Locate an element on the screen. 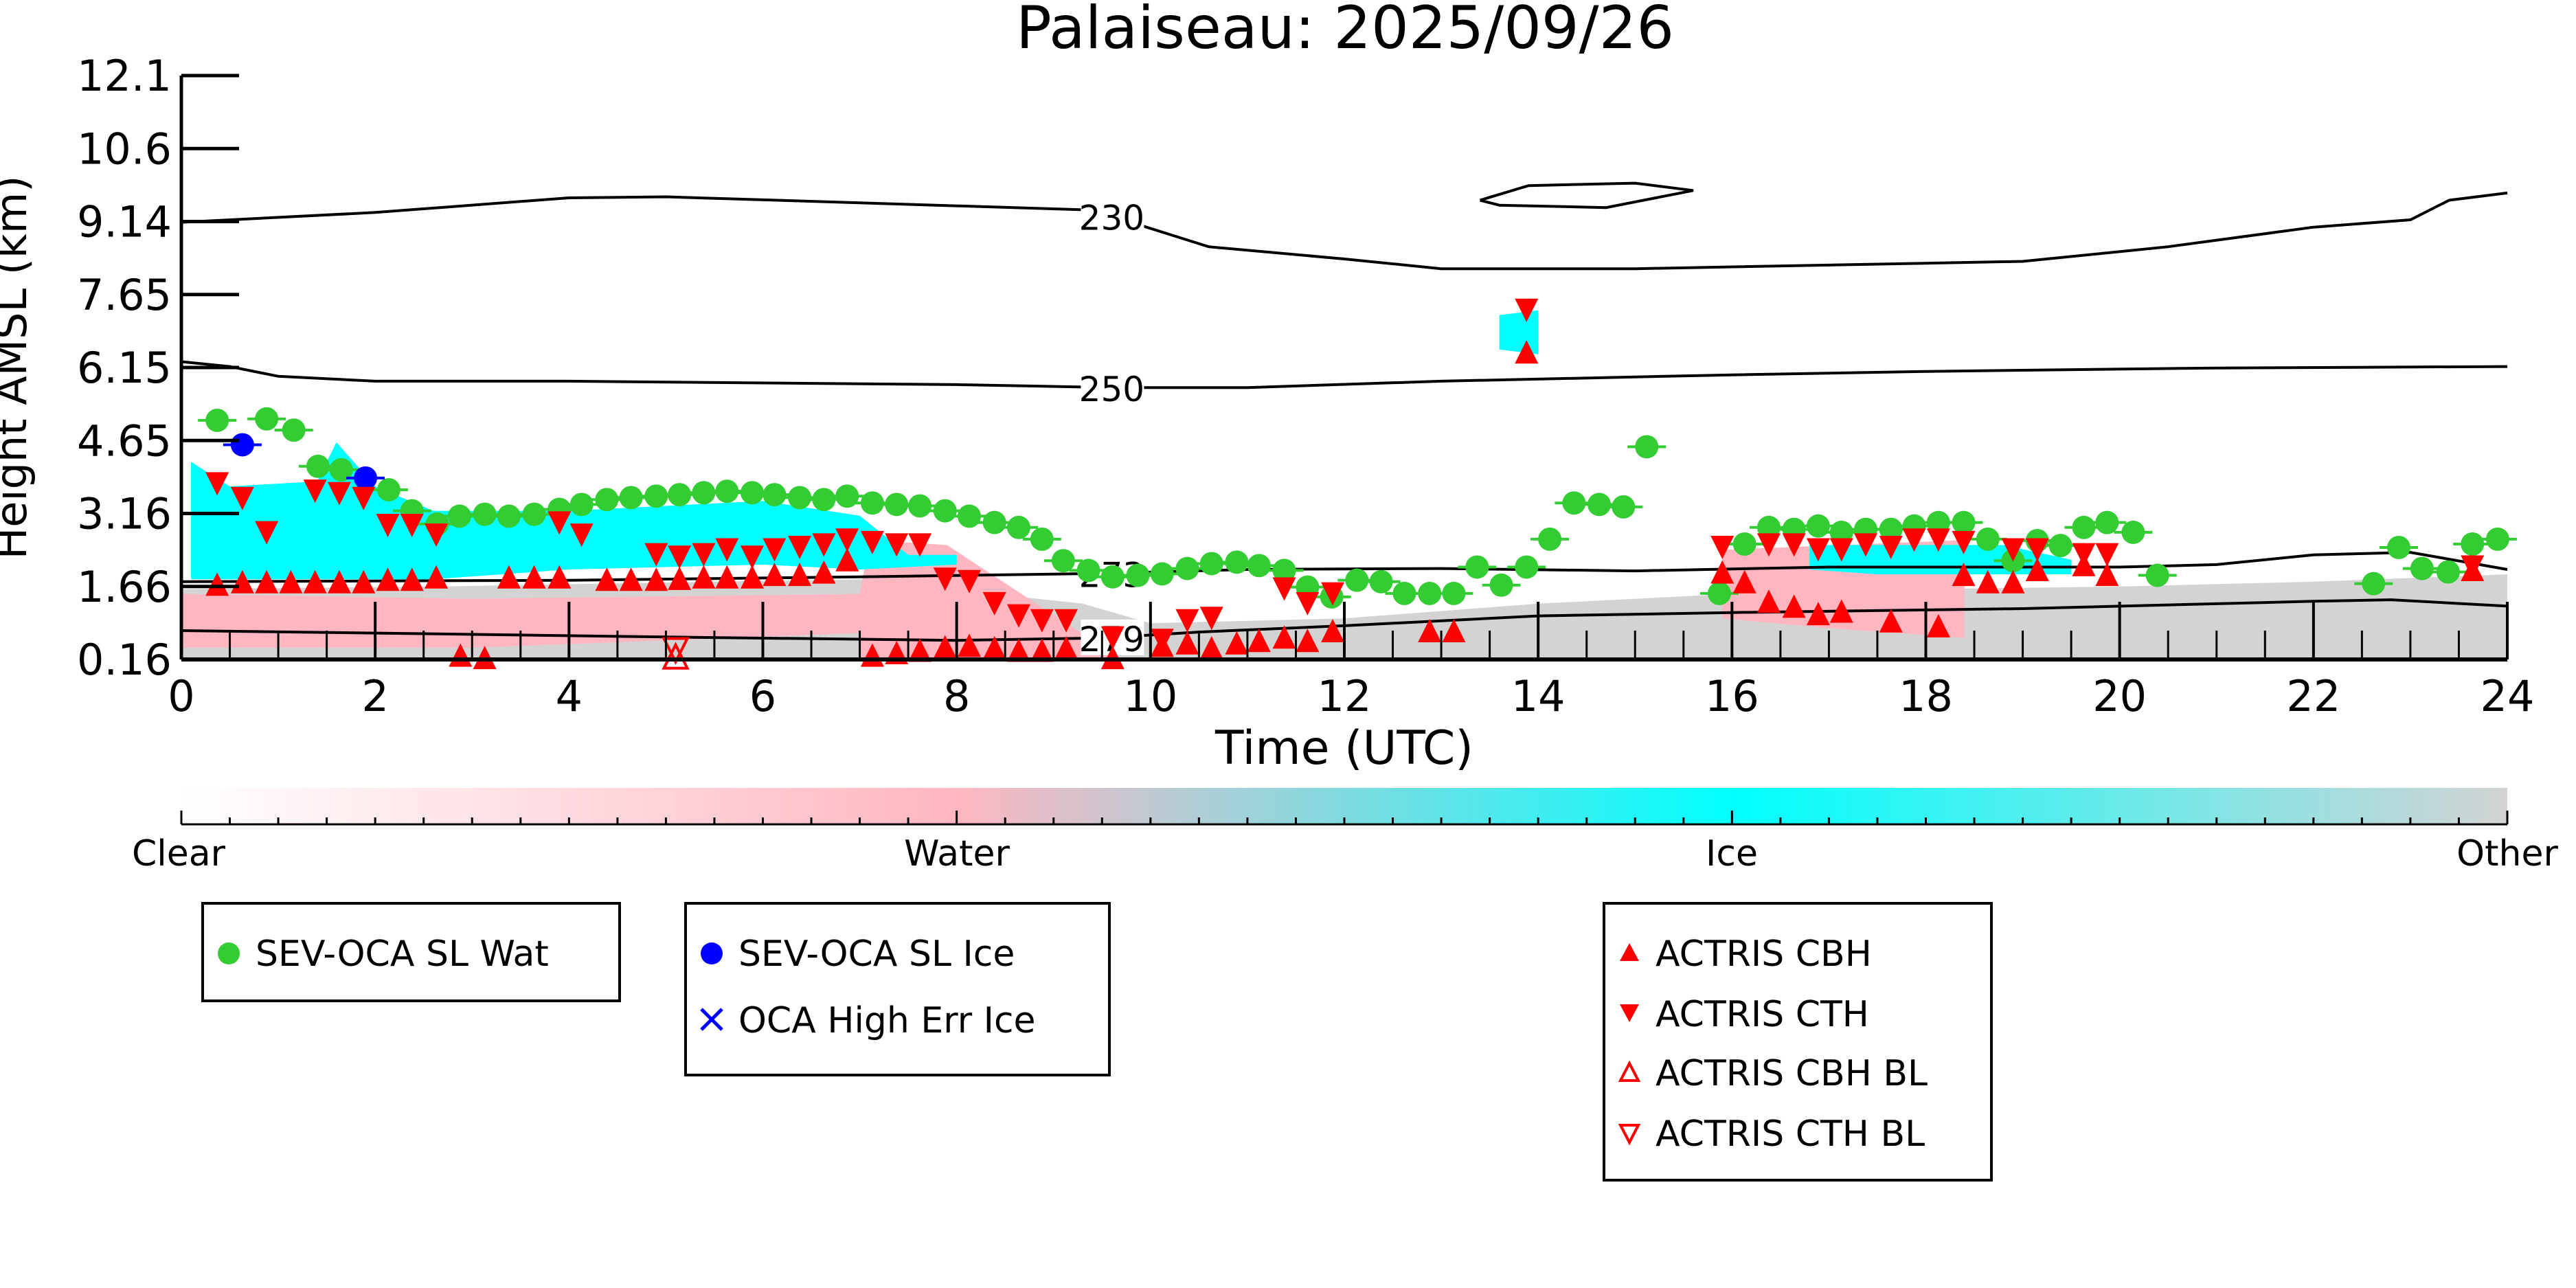 The height and width of the screenshot is (1288, 2576). legend-blue-x-icon is located at coordinates (711, 1019).